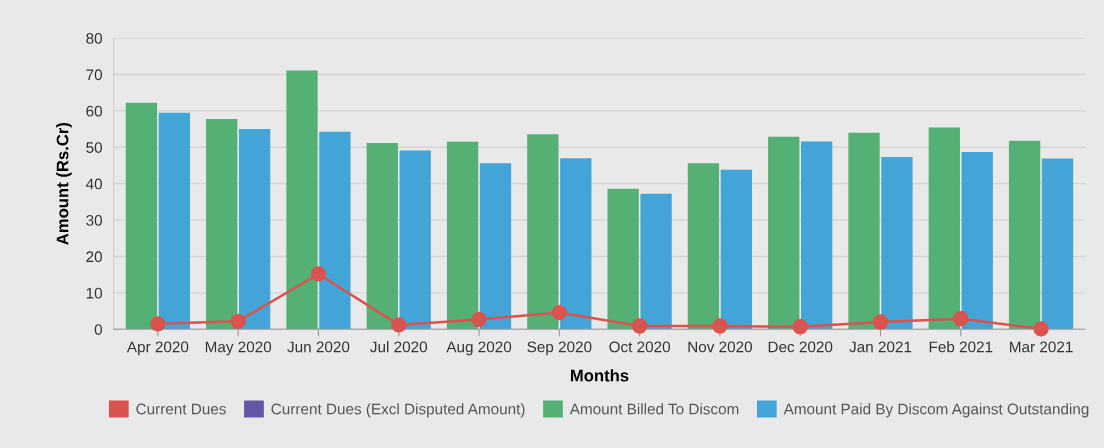 This screenshot has height=448, width=1104. What do you see at coordinates (157, 348) in the screenshot?
I see `x-tick-label: Apr 2020` at bounding box center [157, 348].